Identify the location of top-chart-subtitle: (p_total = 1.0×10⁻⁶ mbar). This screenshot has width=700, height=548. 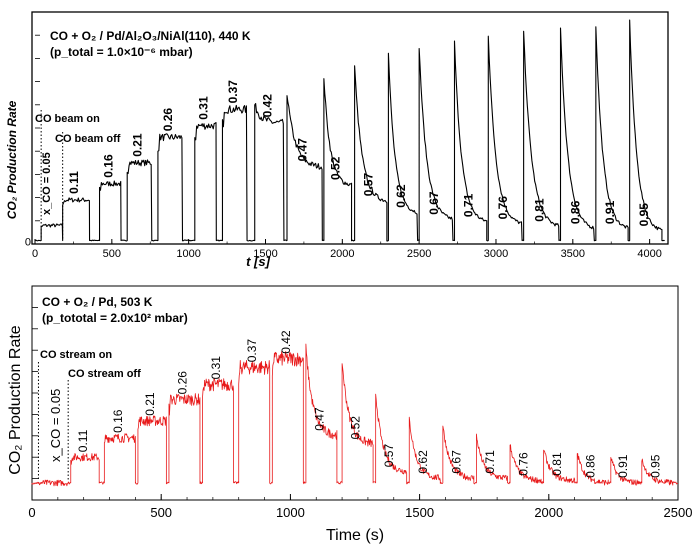
(121, 52).